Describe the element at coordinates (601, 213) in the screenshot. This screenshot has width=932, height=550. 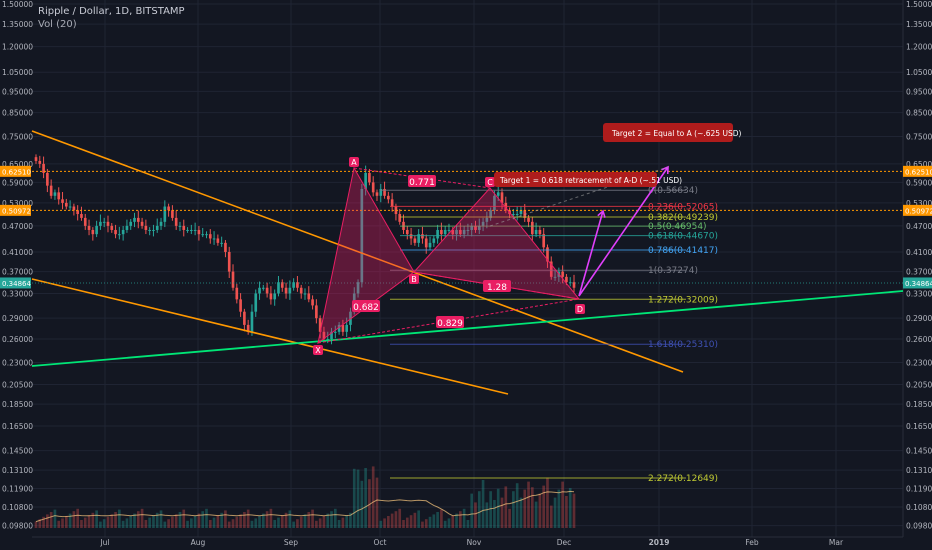
I see `target-1-arrow-head` at that location.